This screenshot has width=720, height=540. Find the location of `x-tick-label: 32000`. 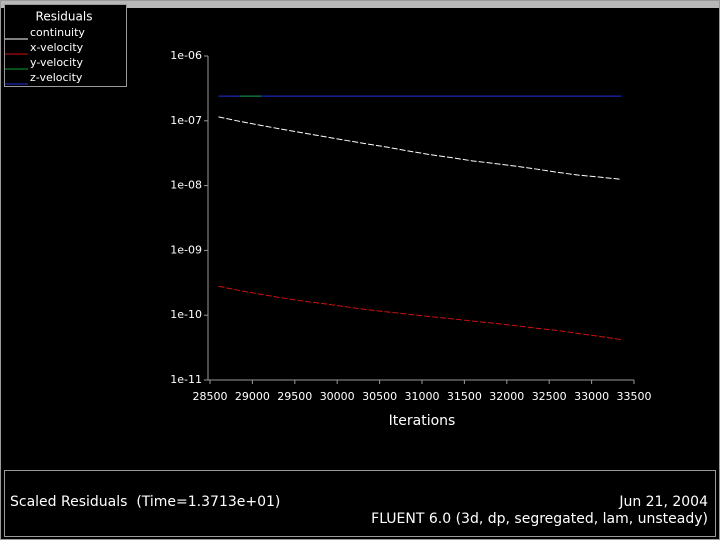

x-tick-label: 32000 is located at coordinates (506, 396).